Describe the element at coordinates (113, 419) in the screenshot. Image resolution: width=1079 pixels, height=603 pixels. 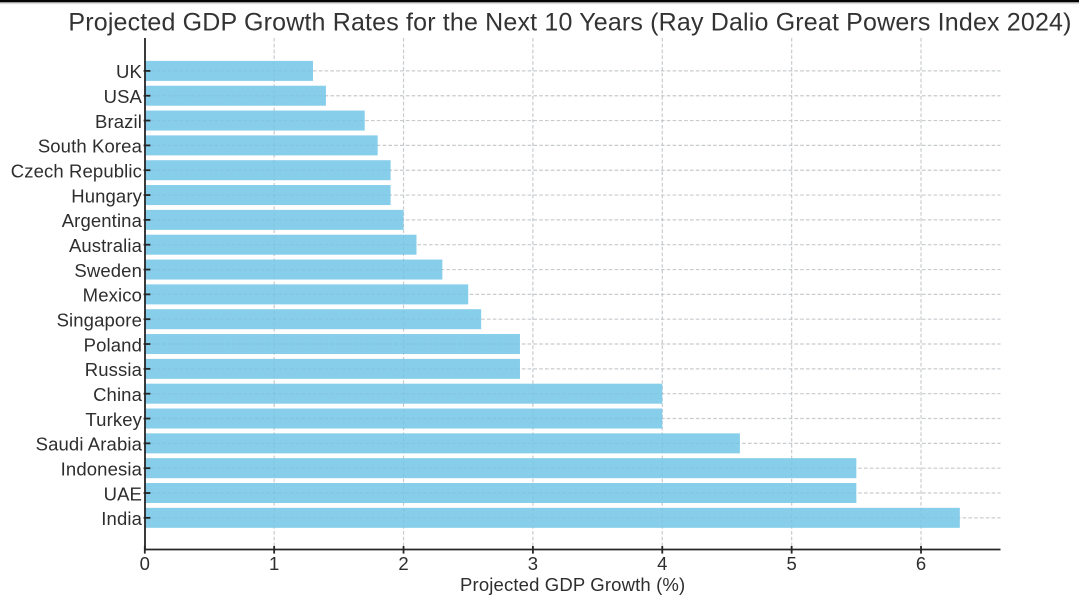
I see `svg-text: Turkey` at that location.